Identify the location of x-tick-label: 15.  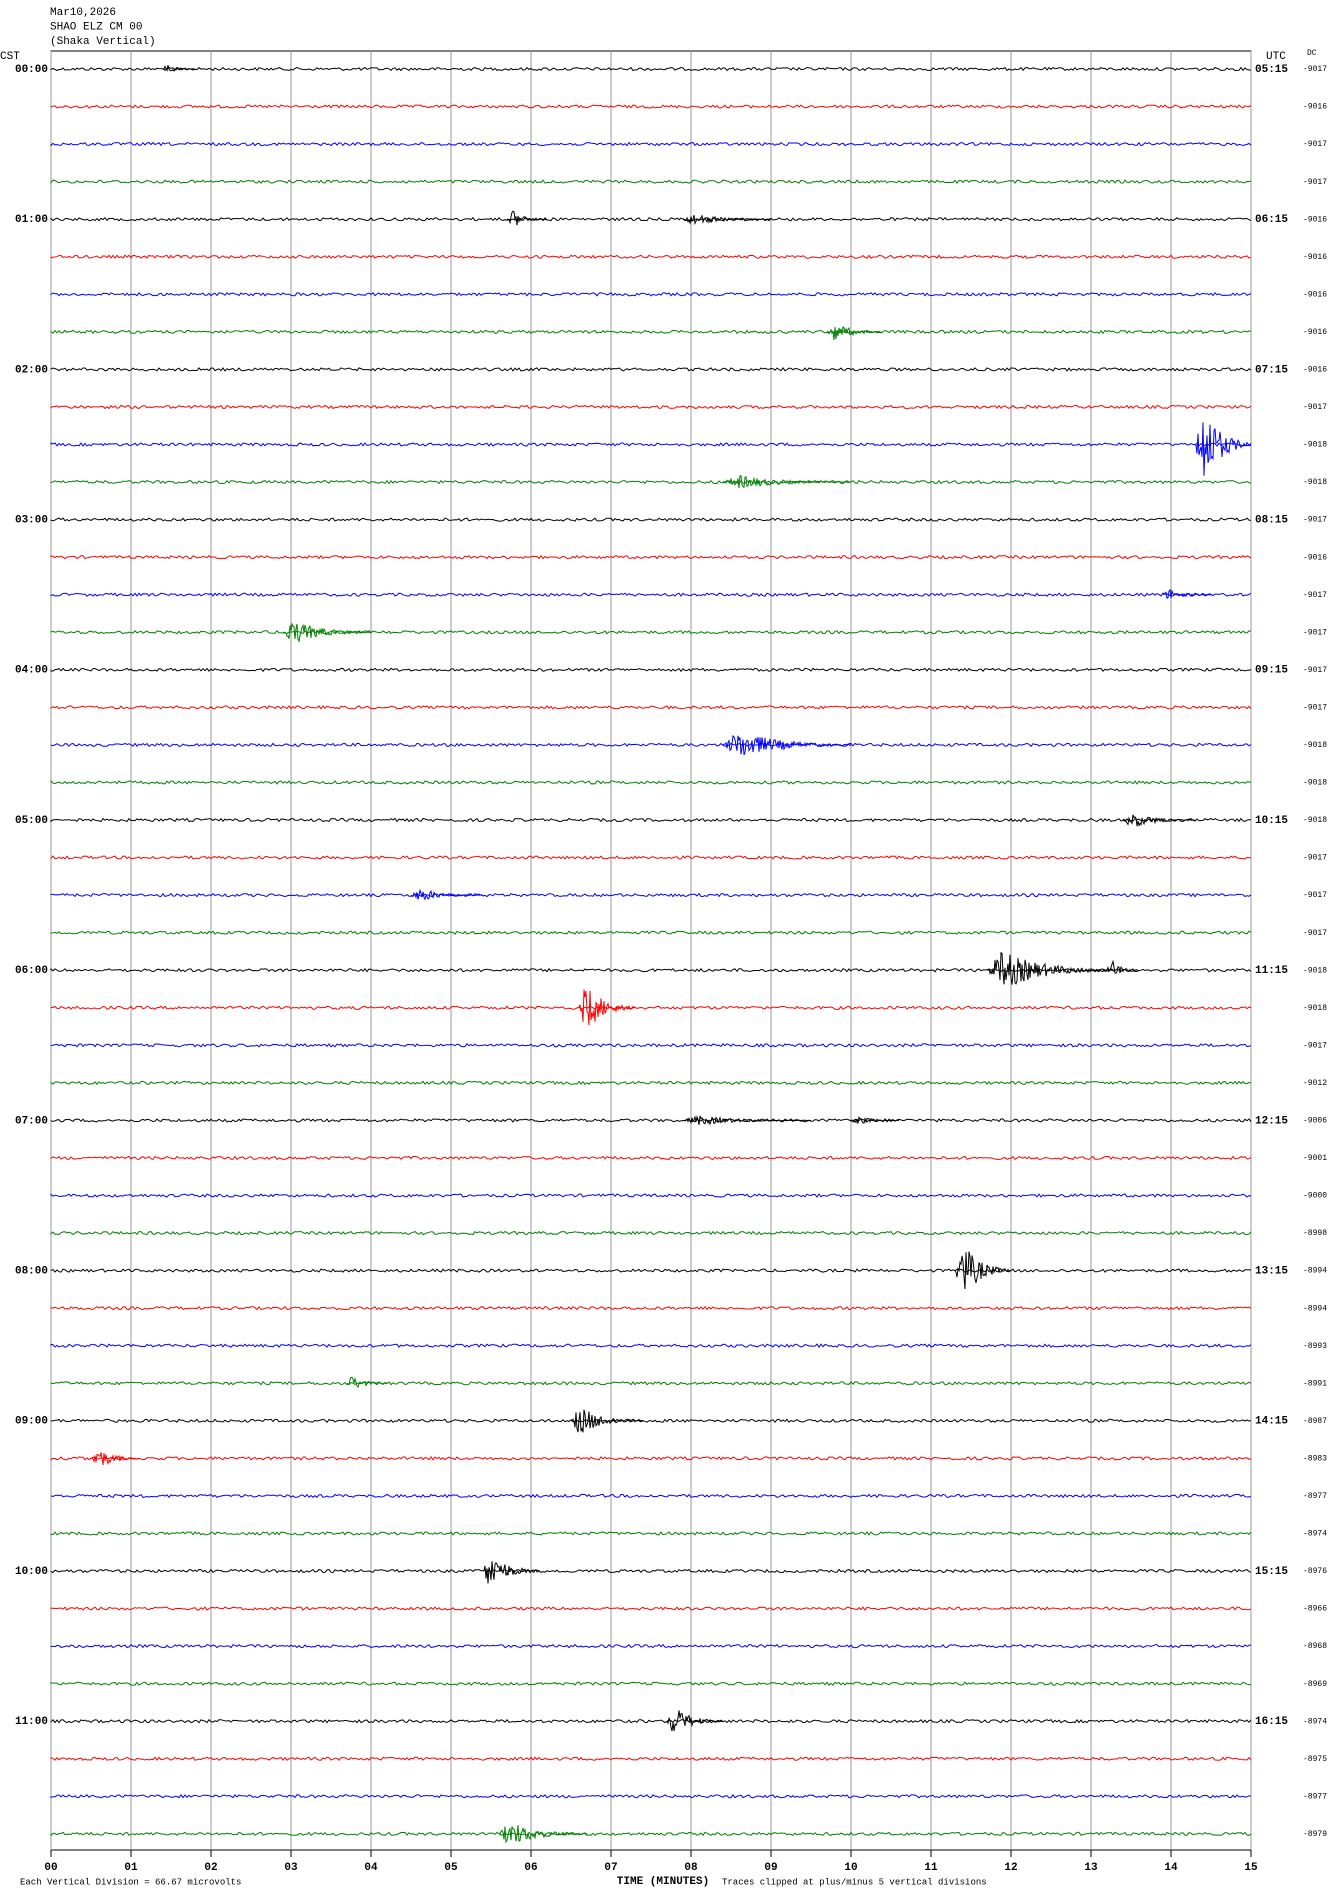
(1251, 1868).